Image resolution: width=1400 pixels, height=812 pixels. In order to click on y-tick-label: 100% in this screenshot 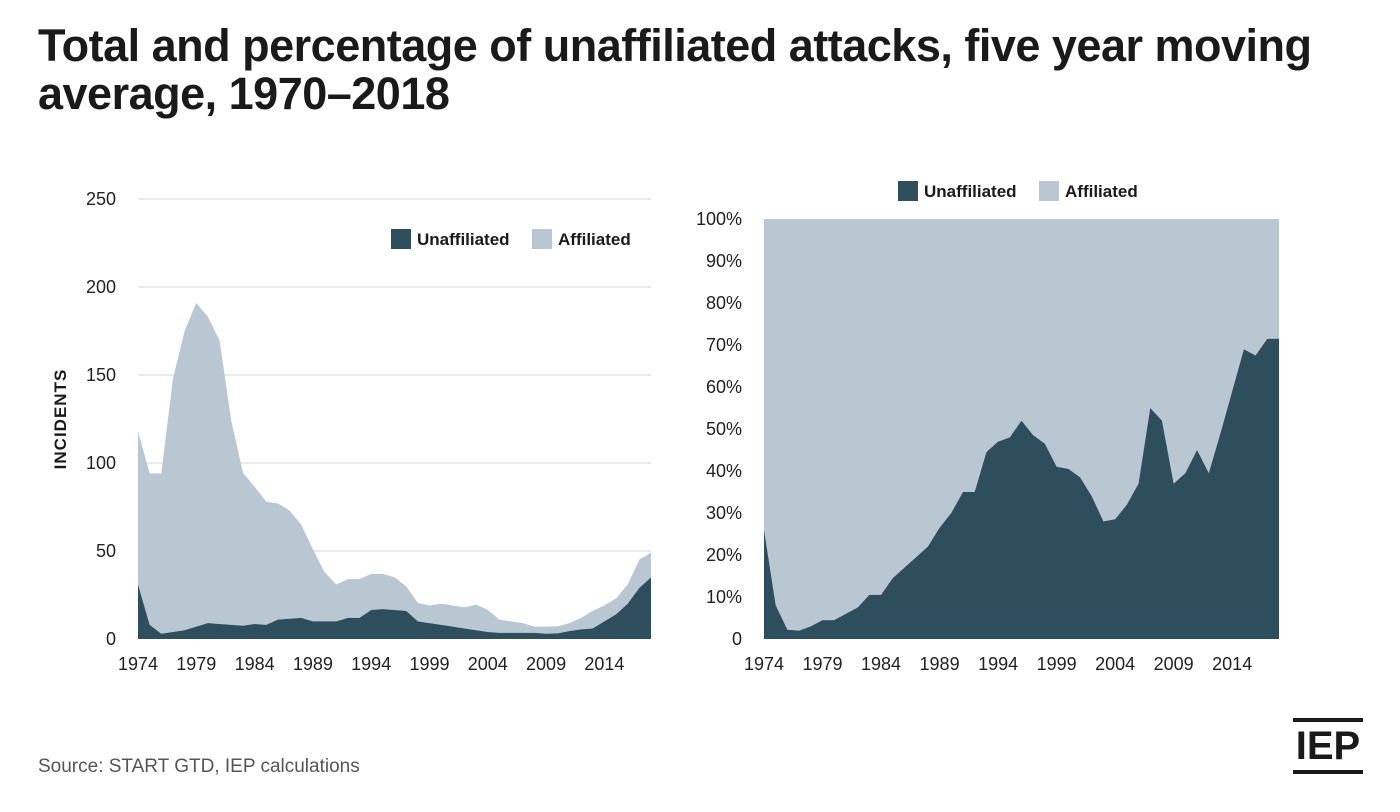, I will do `click(719, 219)`.